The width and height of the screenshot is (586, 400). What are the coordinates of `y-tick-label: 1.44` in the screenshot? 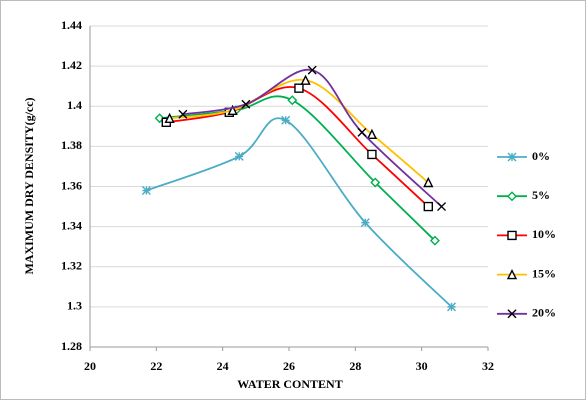 It's located at (71, 25).